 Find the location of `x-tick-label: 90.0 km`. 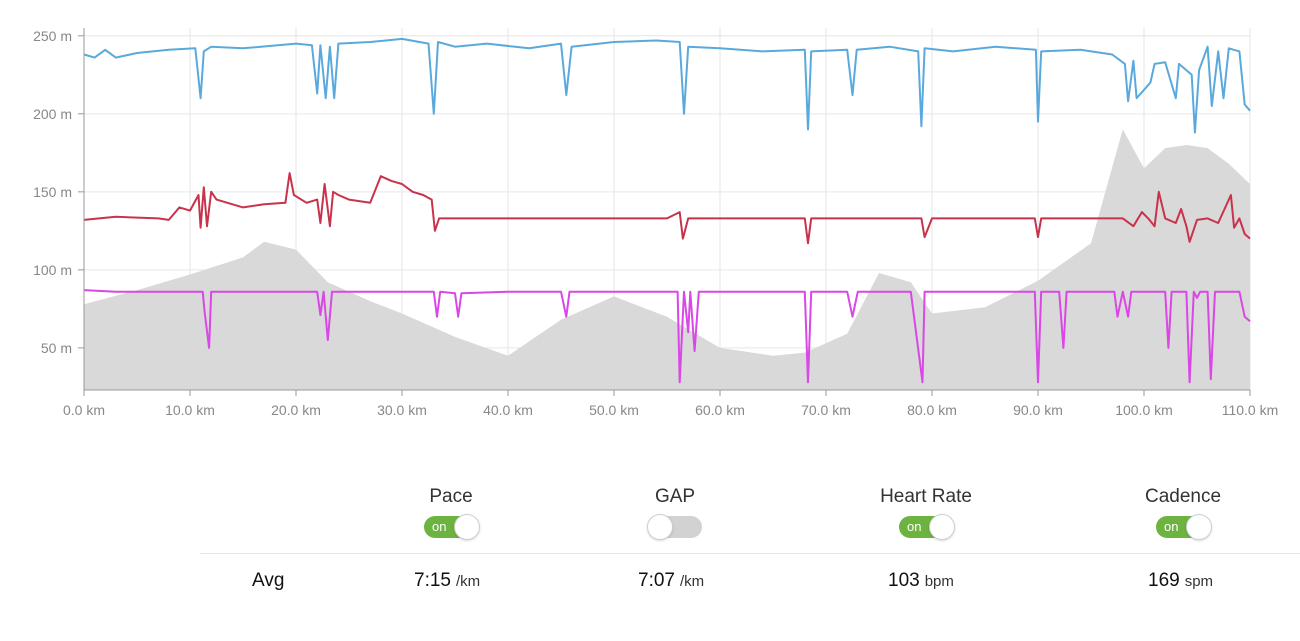

x-tick-label: 90.0 km is located at coordinates (1038, 410).